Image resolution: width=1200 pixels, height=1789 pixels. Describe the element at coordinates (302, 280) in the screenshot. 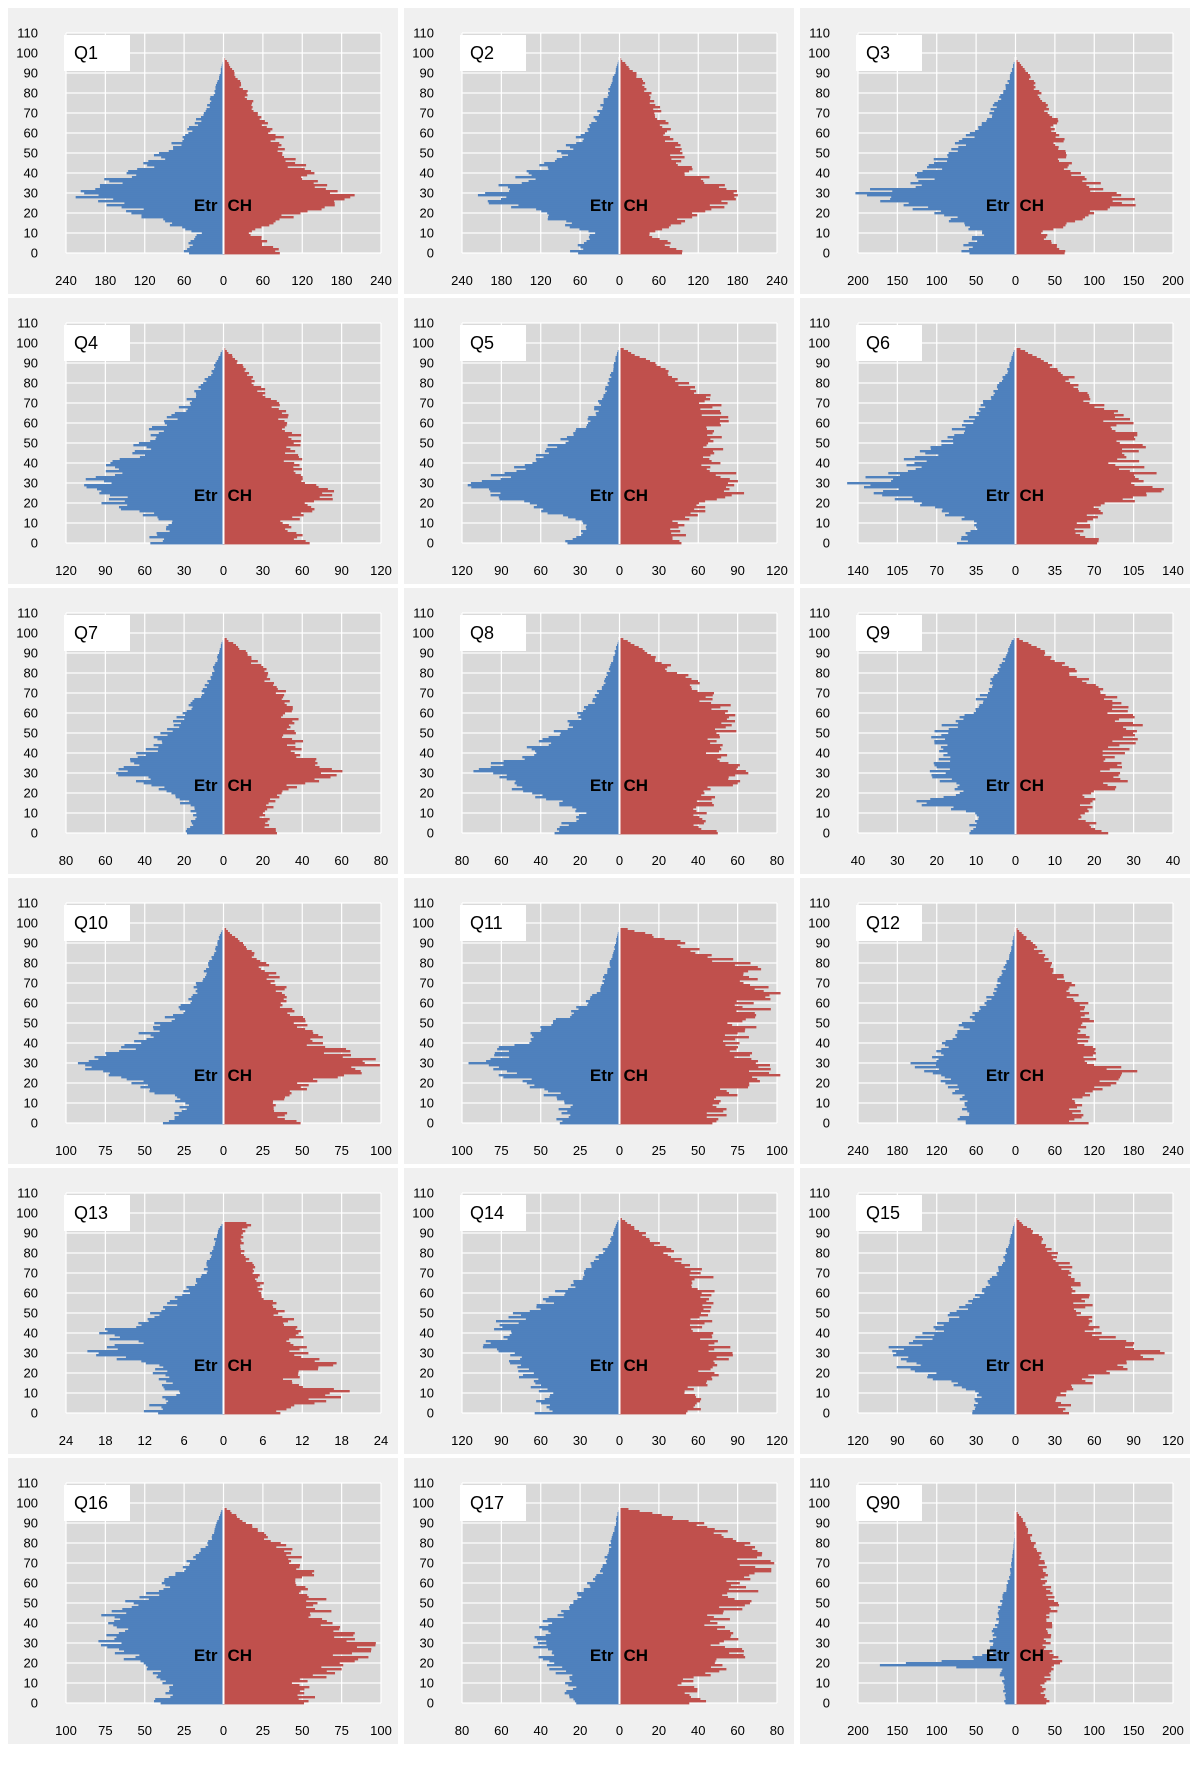

I see `x-tick-label: 120` at that location.